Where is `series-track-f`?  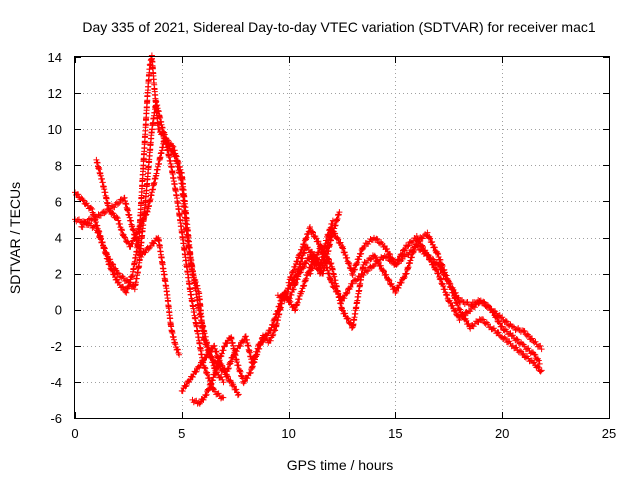
series-track-f is located at coordinates (266, 308).